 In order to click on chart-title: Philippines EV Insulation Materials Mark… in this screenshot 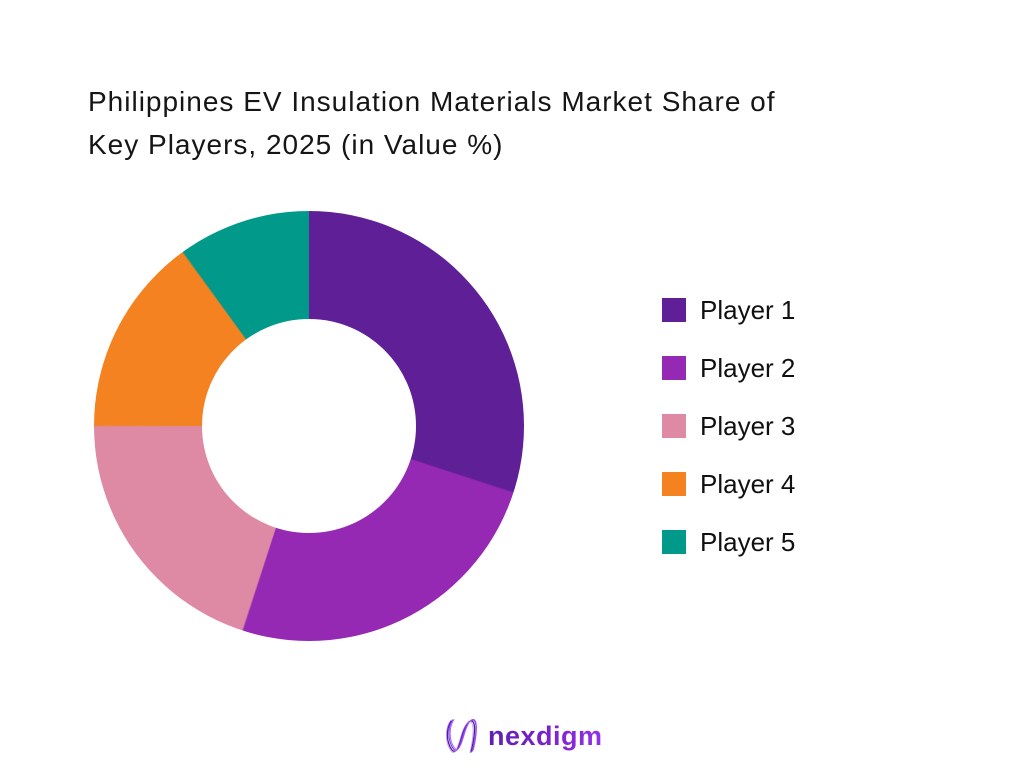, I will do `click(528, 123)`.